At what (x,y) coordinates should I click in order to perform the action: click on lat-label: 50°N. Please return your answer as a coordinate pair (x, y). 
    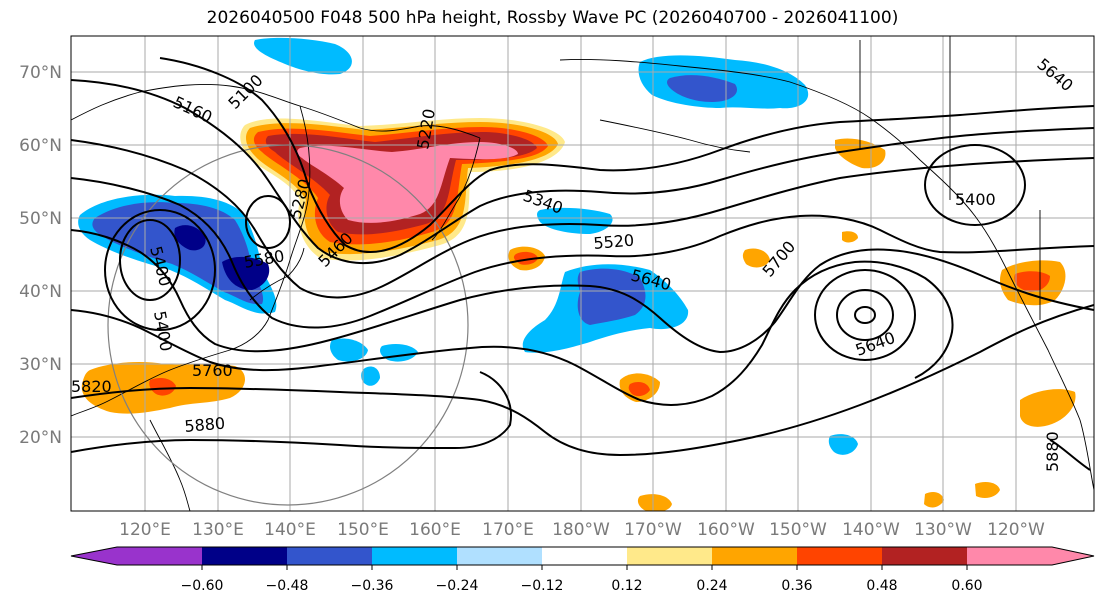
    Looking at the image, I should click on (40, 219).